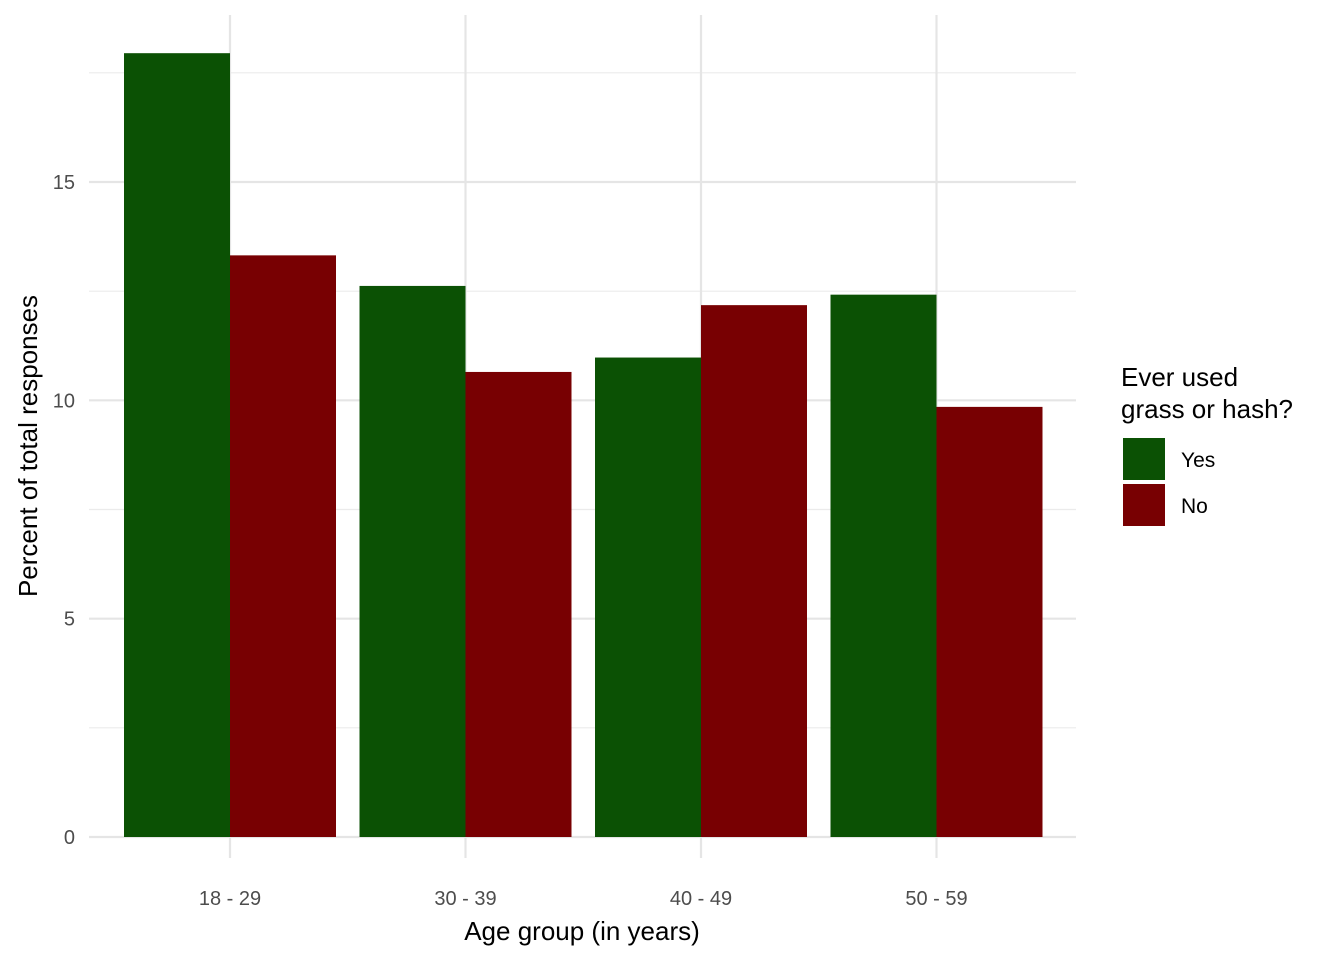 The image size is (1344, 960). What do you see at coordinates (1194, 506) in the screenshot?
I see `legend-label-no: No` at bounding box center [1194, 506].